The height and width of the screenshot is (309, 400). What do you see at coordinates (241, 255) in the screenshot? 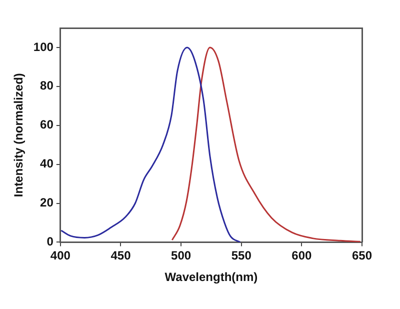
I see `x-tick-label: 550` at bounding box center [241, 255].